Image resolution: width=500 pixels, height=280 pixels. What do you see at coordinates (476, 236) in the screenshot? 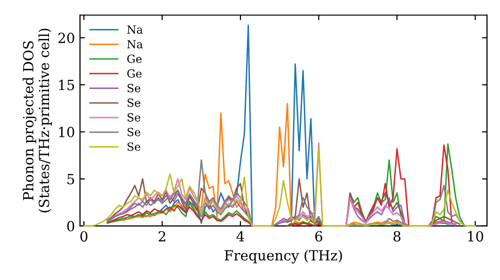
I see `x-tick-label: 10` at bounding box center [476, 236].